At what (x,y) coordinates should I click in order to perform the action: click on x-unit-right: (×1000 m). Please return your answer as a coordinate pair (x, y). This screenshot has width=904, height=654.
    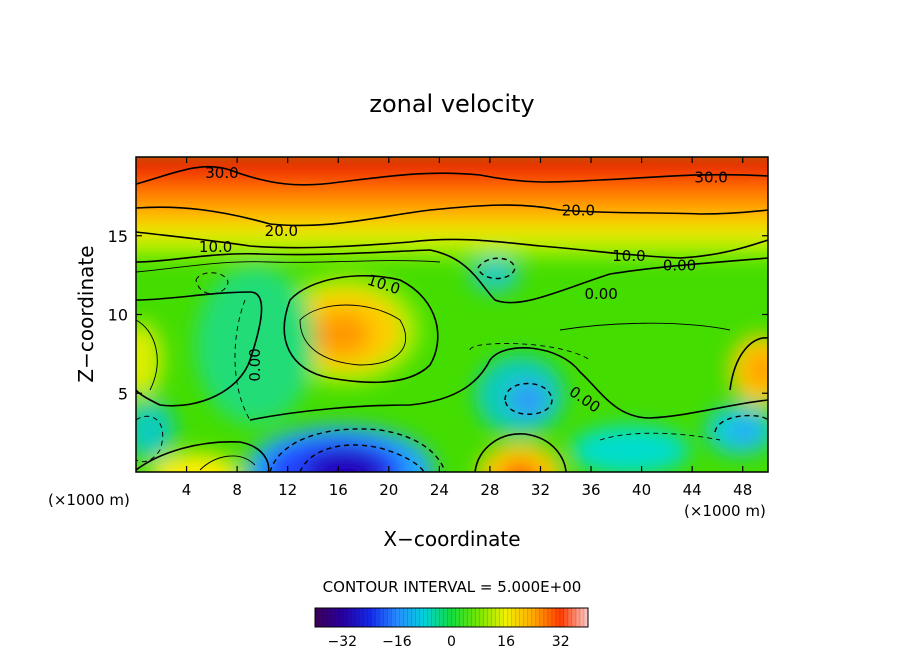
    Looking at the image, I should click on (725, 511).